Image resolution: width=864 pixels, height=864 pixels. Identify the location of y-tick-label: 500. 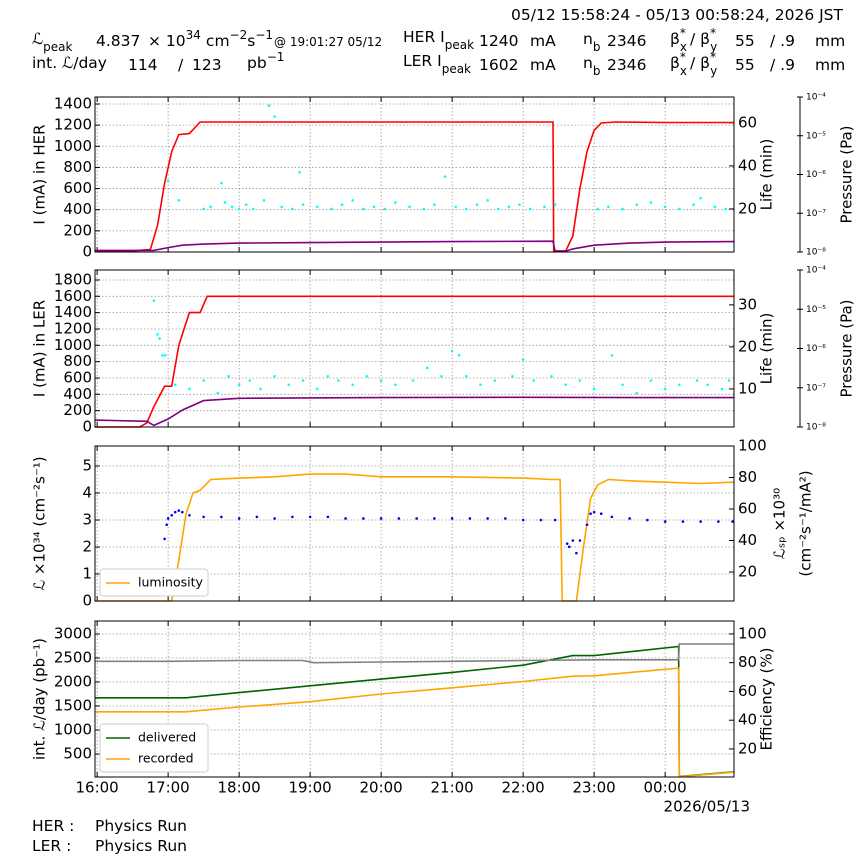
(77, 754).